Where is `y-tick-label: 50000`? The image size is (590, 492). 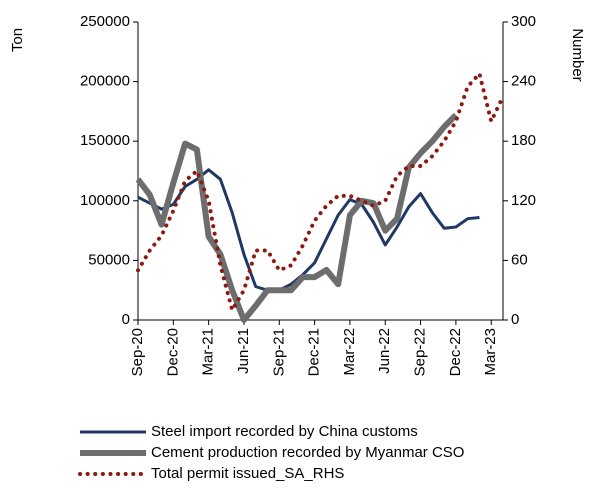
y-tick-label: 50000 is located at coordinates (109, 259).